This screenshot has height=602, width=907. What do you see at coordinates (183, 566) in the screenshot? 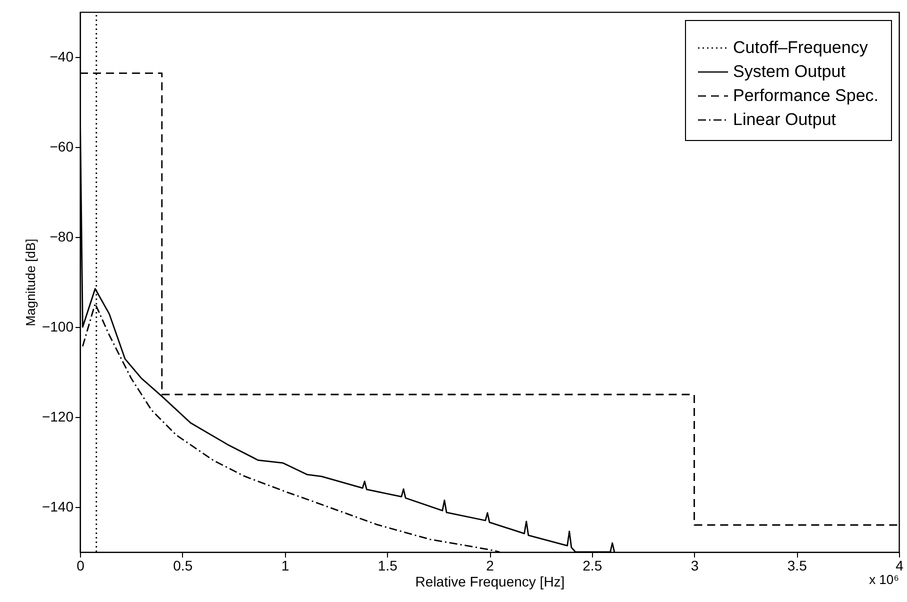
I see `x-tick-label: 0.5` at bounding box center [183, 566].